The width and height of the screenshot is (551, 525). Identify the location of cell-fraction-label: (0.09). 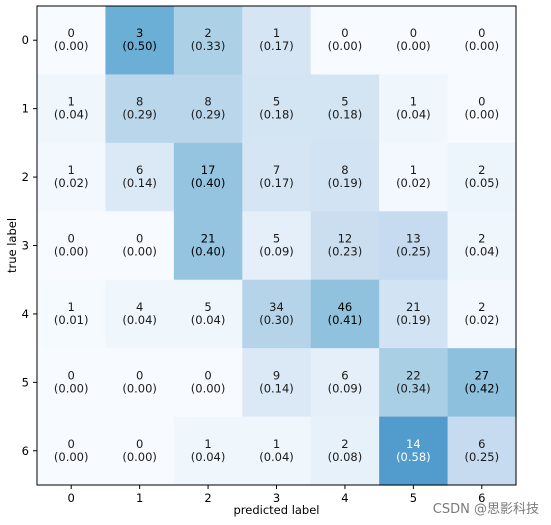
(345, 388).